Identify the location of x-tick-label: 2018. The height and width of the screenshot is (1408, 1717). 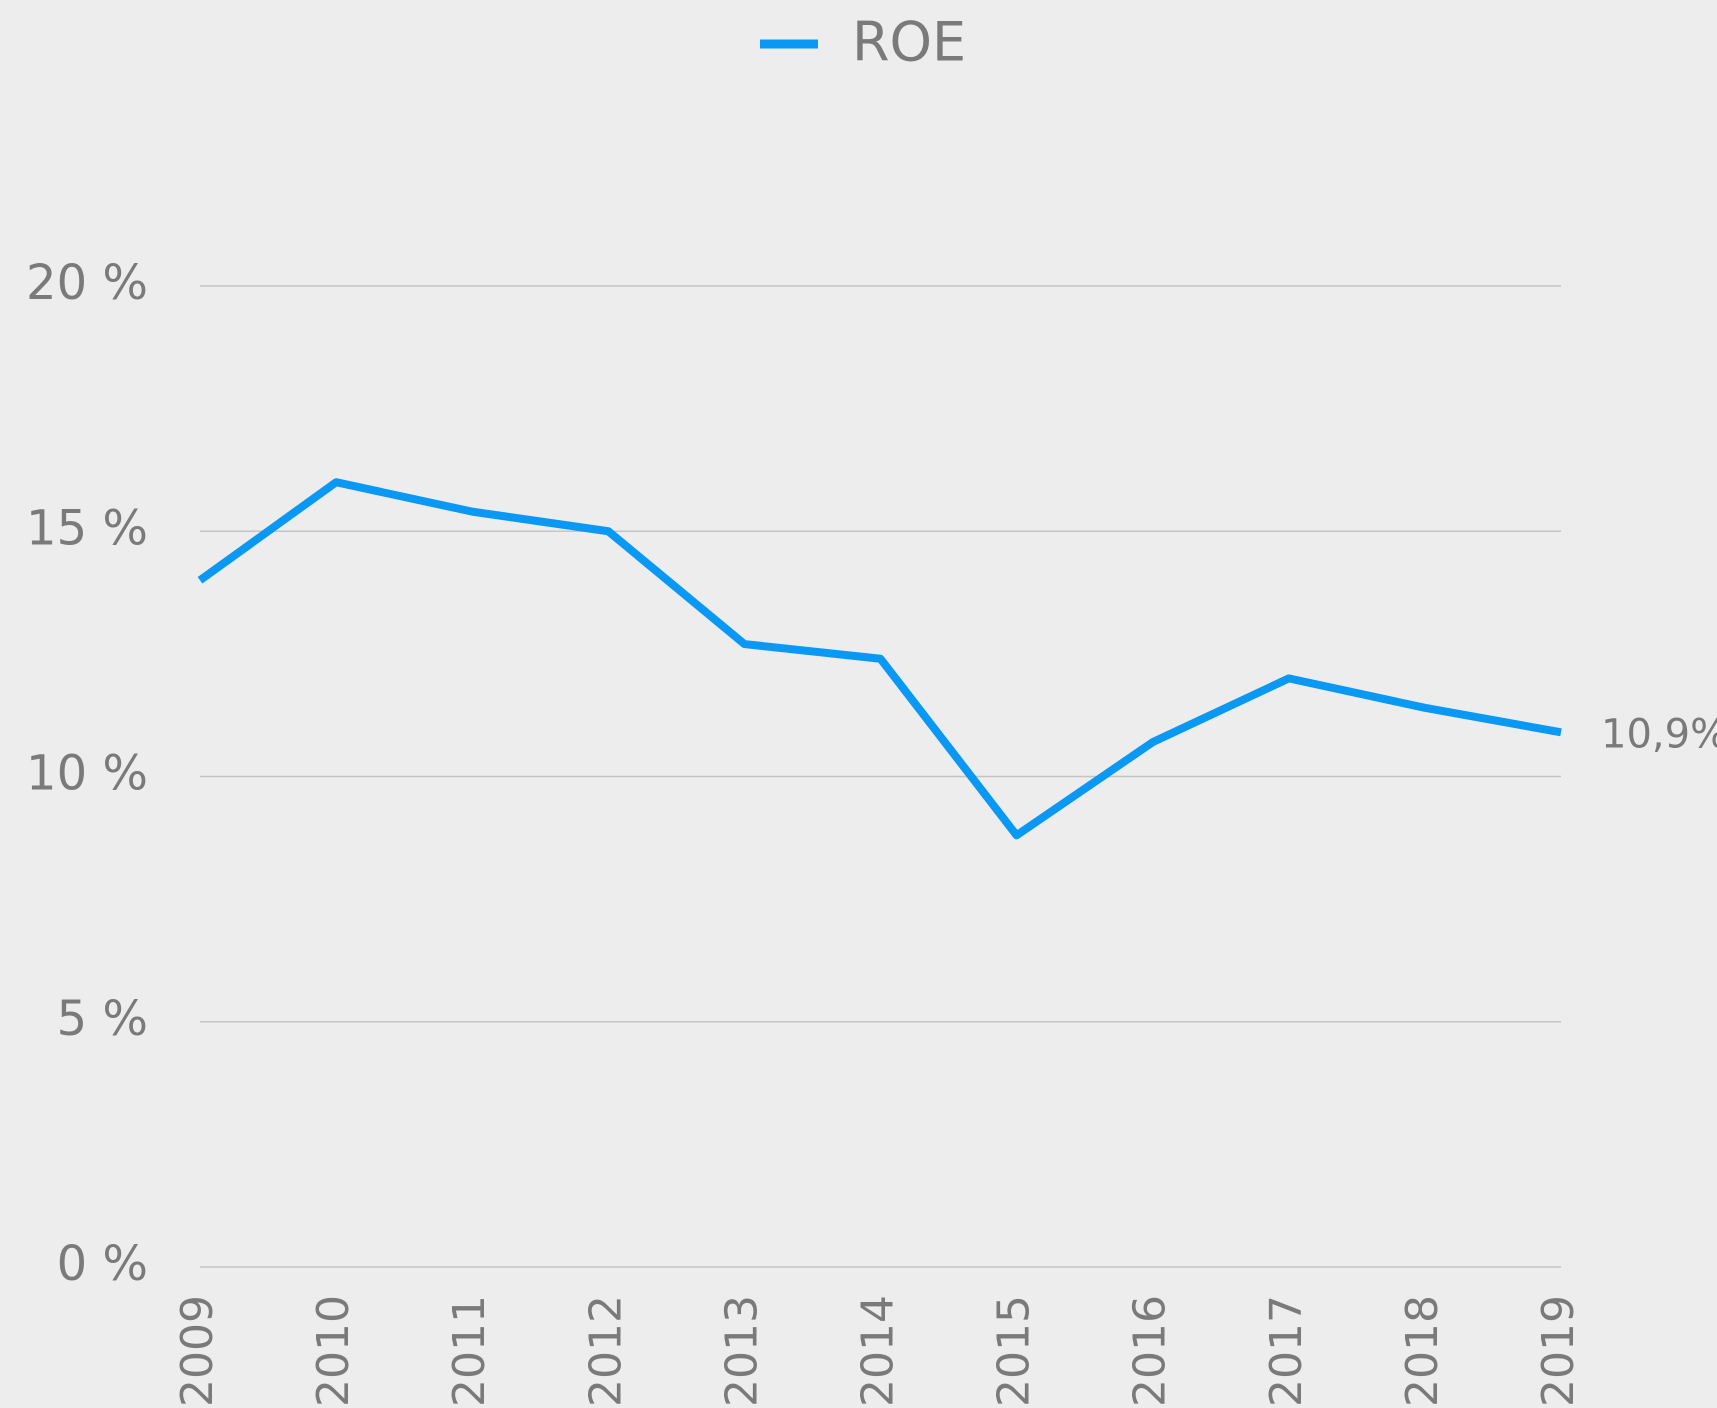
(1422, 1351).